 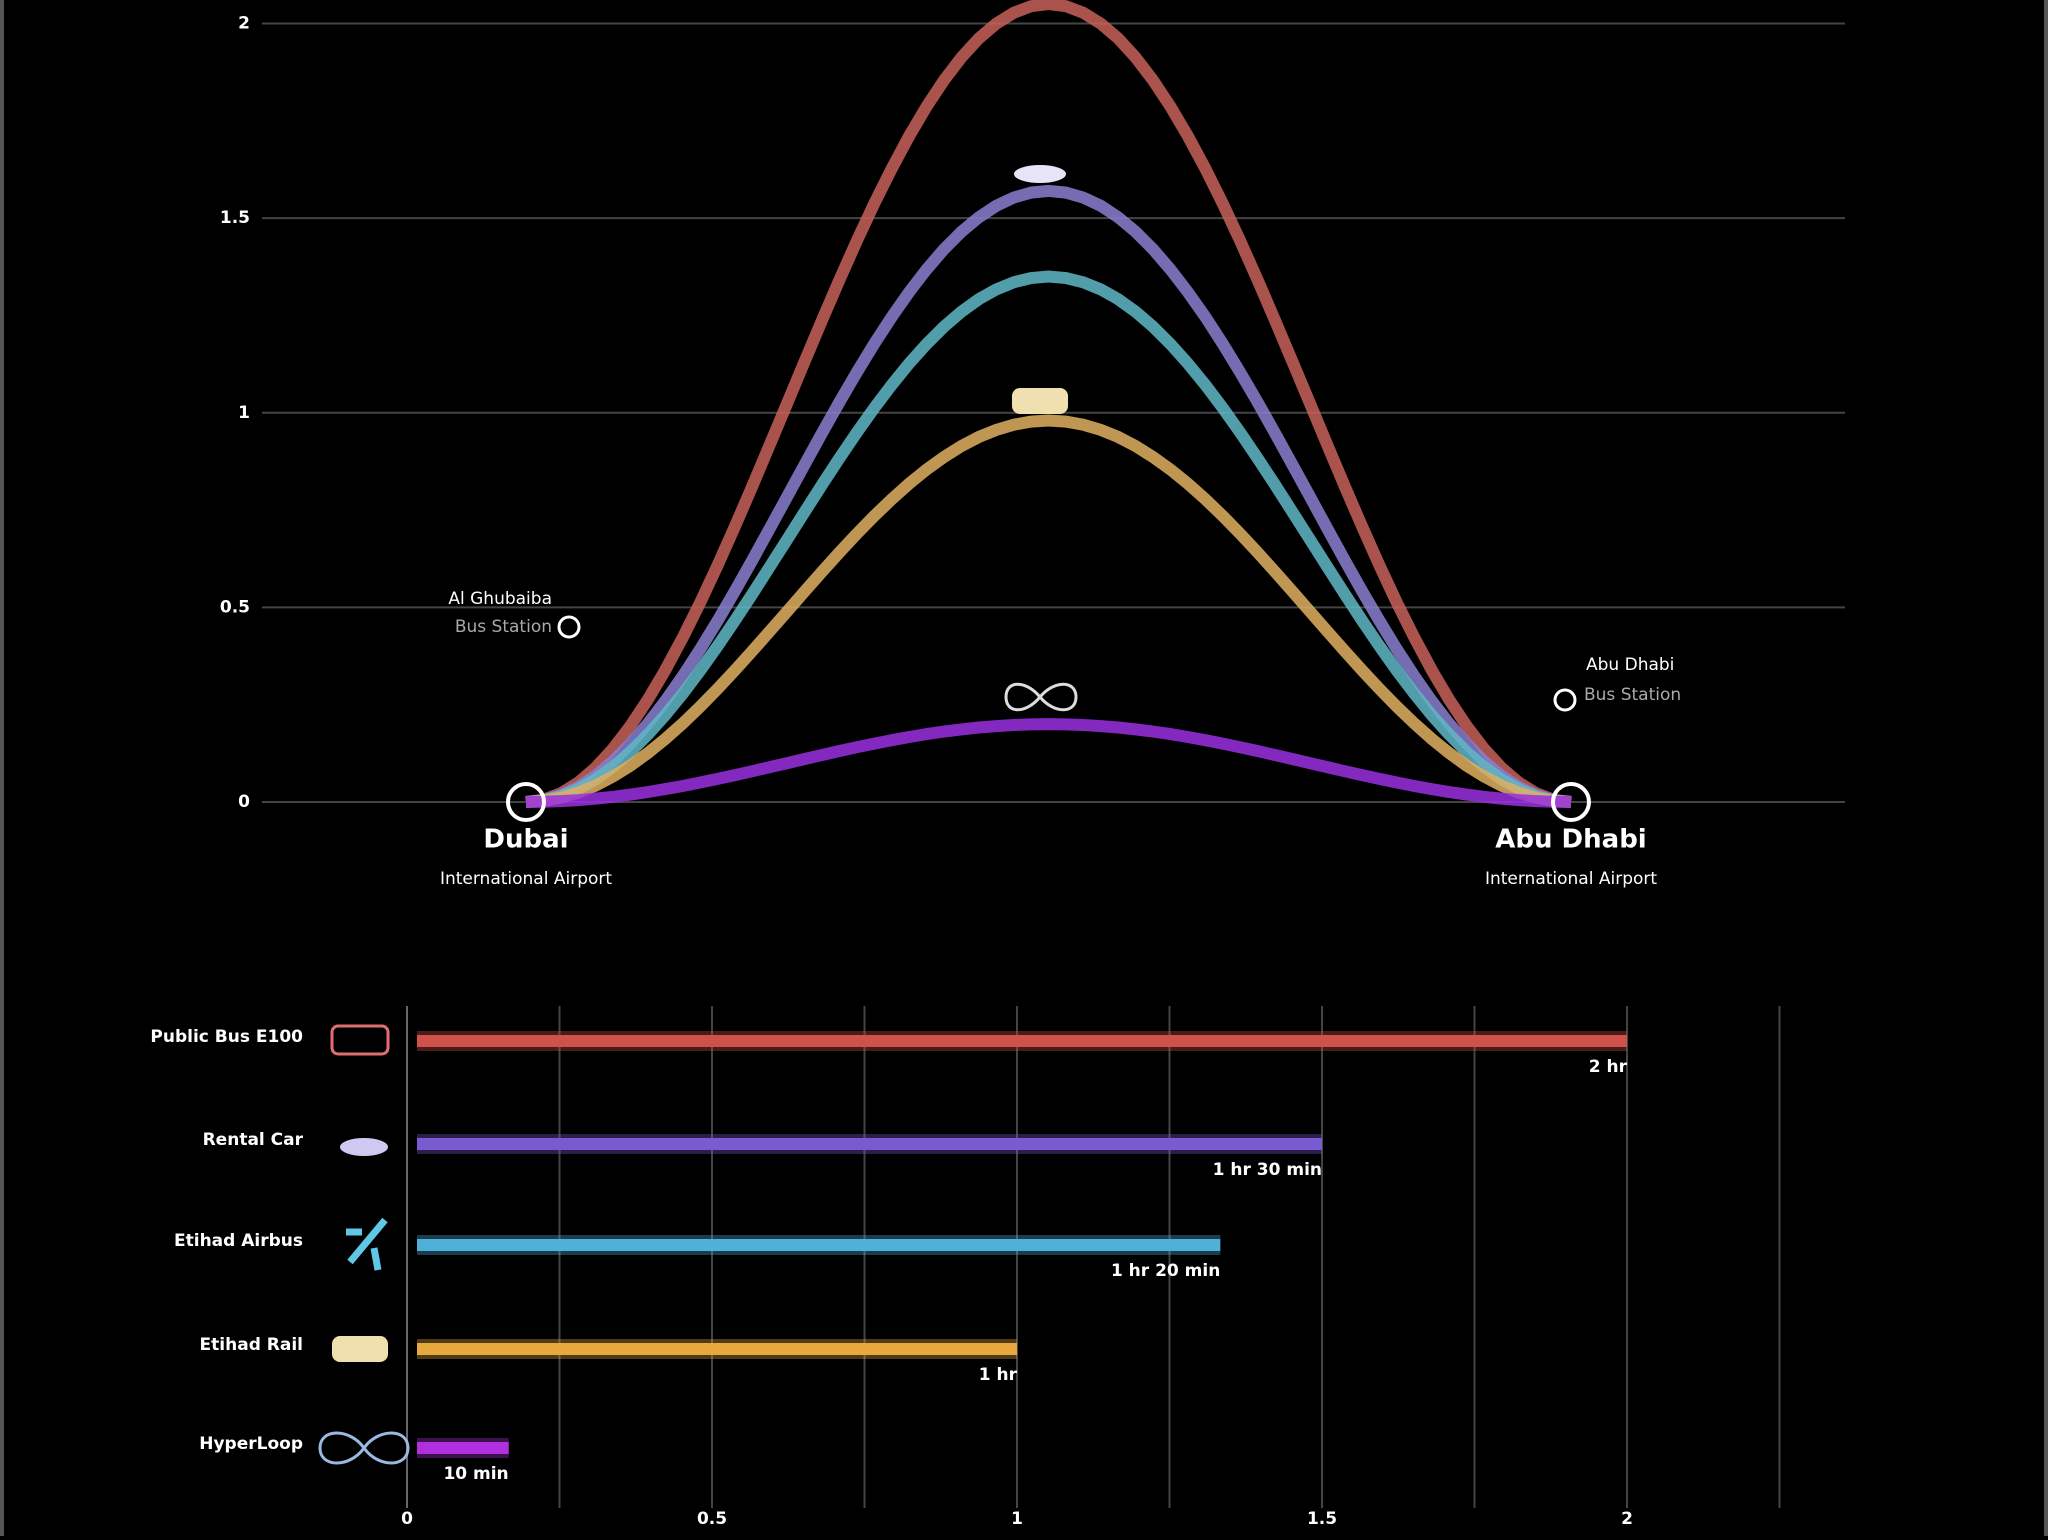 What do you see at coordinates (360, 1040) in the screenshot?
I see `bus-icon` at bounding box center [360, 1040].